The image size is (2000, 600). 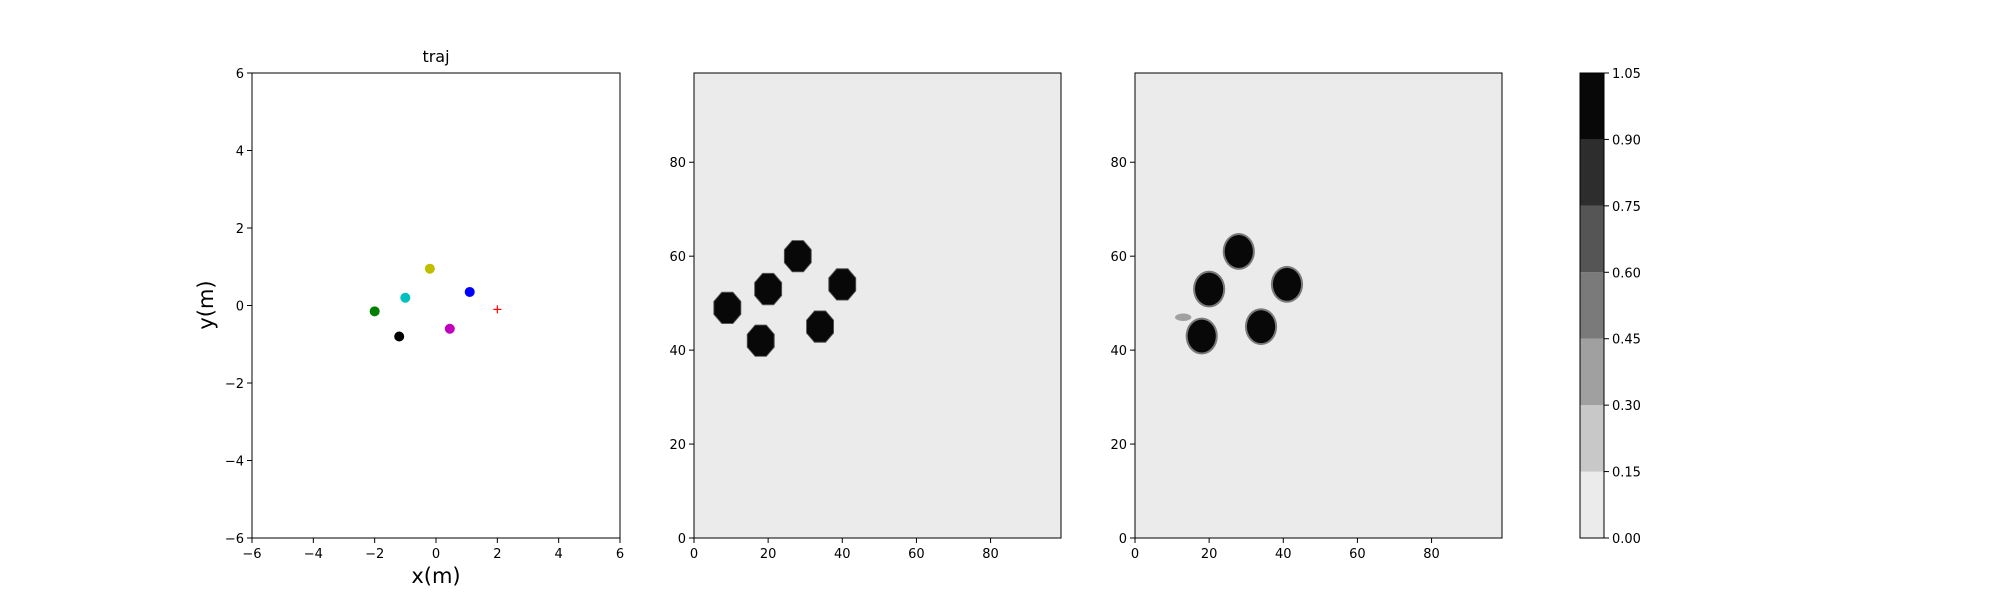 What do you see at coordinates (682, 539) in the screenshot?
I see `heatmap-1-y-tick-label: 0` at bounding box center [682, 539].